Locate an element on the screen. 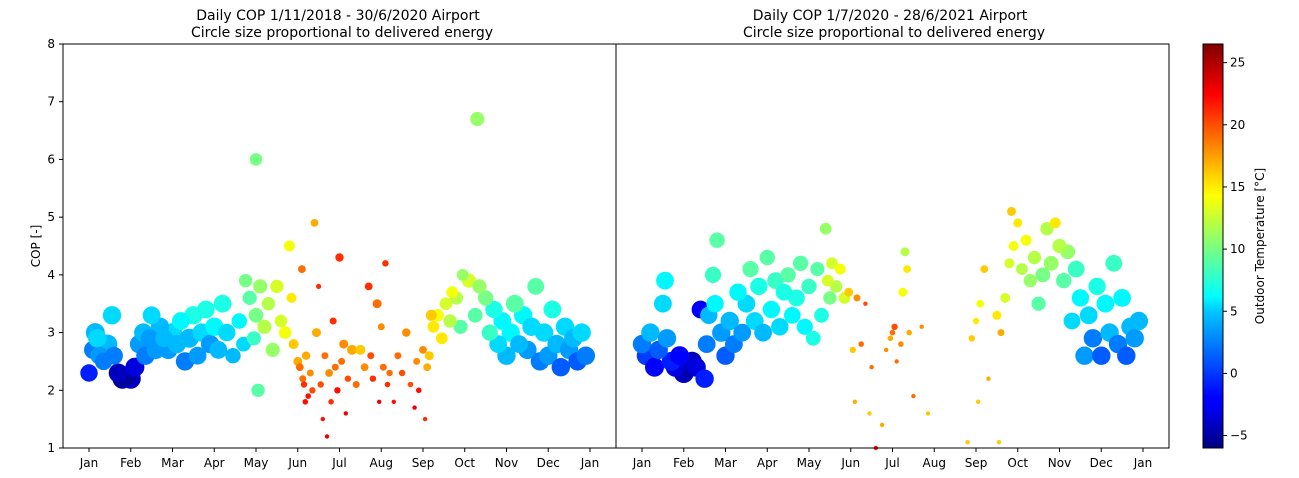  x-tick-label: Jul is located at coordinates (338, 463).